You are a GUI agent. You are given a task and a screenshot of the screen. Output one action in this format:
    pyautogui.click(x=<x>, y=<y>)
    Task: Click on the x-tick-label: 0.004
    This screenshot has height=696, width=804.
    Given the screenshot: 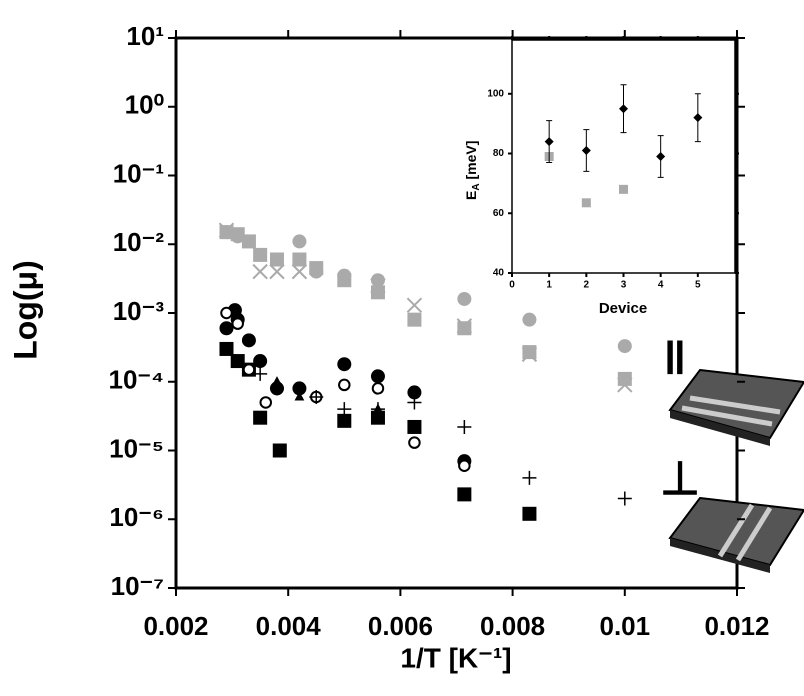 What is the action you would take?
    pyautogui.click(x=289, y=626)
    